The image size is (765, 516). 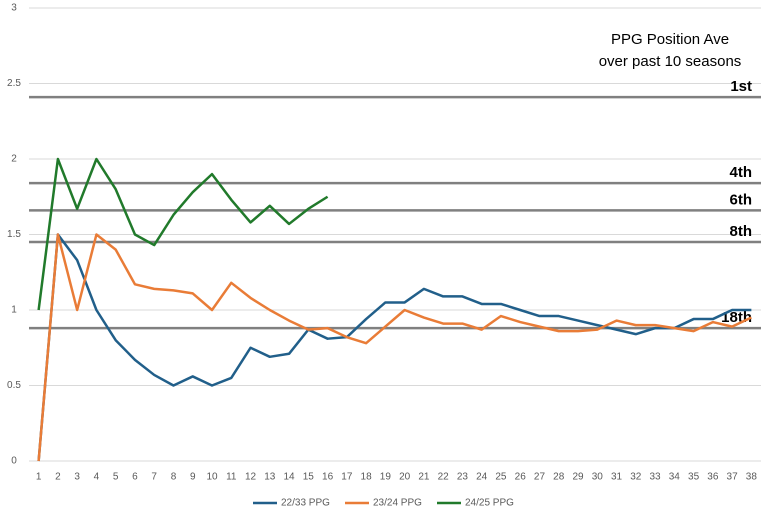 What do you see at coordinates (670, 39) in the screenshot?
I see `annotation: PPG Position Ave` at bounding box center [670, 39].